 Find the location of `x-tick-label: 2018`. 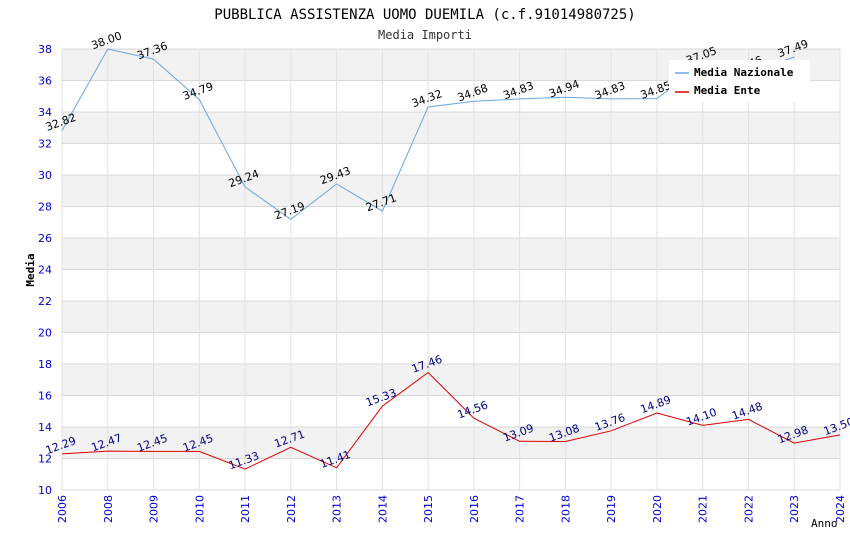

x-tick-label: 2018 is located at coordinates (565, 509).